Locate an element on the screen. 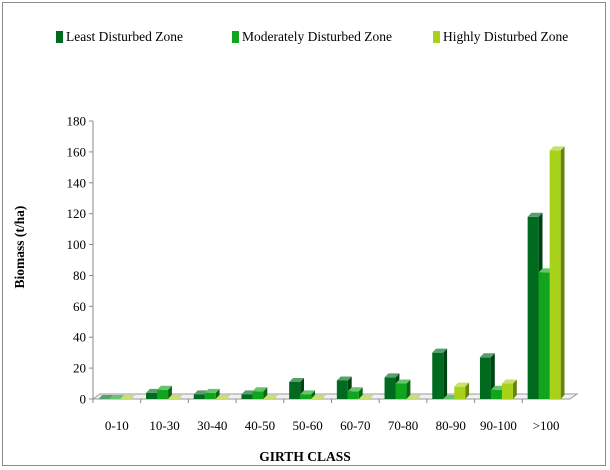  x-tick-label: 50-60 is located at coordinates (307, 425).